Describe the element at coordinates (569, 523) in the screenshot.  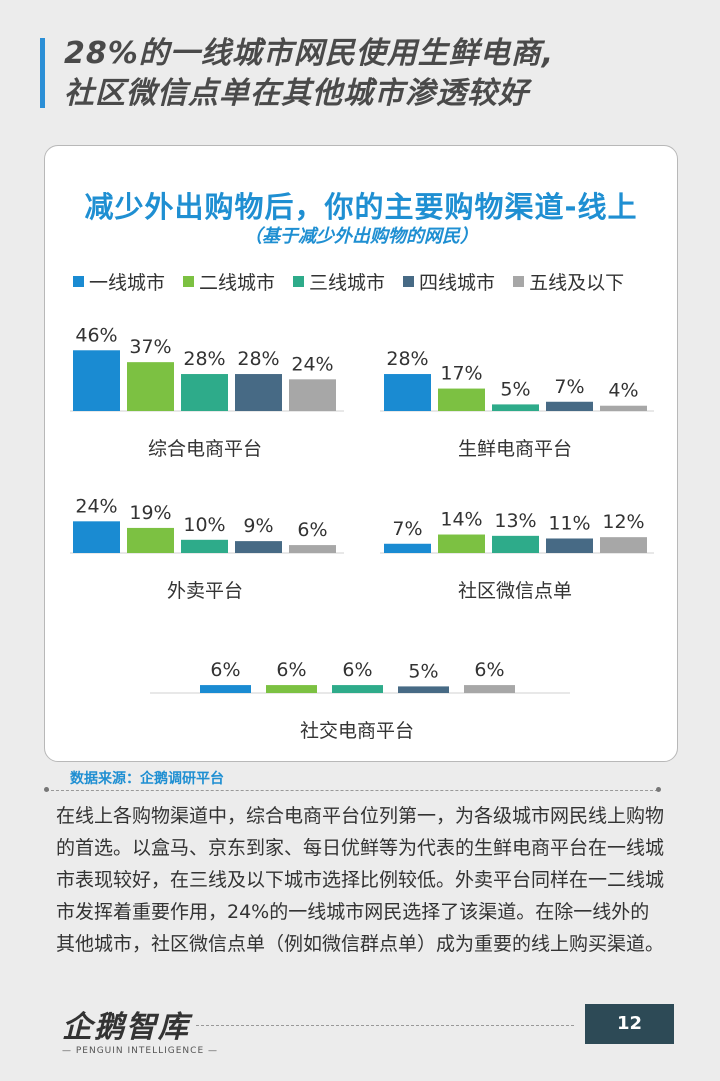
I see `data-label: 11%` at that location.